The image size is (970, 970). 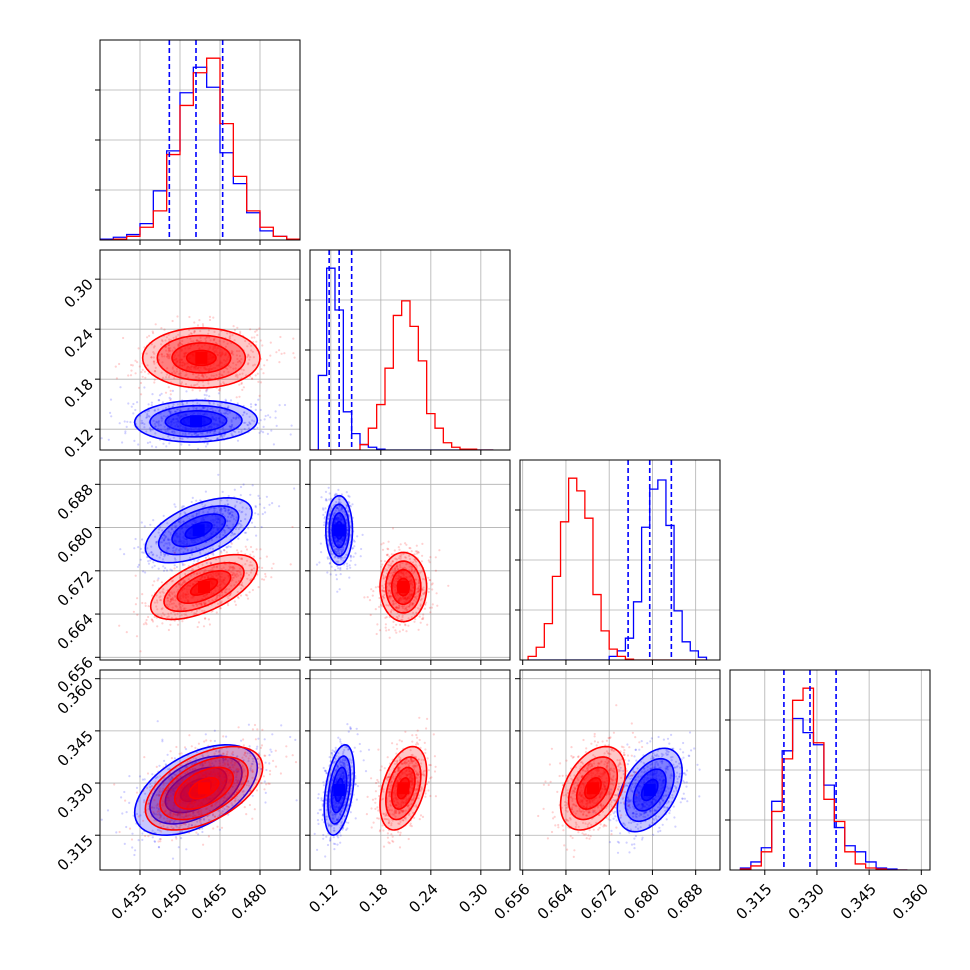 I want to click on contour-line-b, so click(x=201, y=358).